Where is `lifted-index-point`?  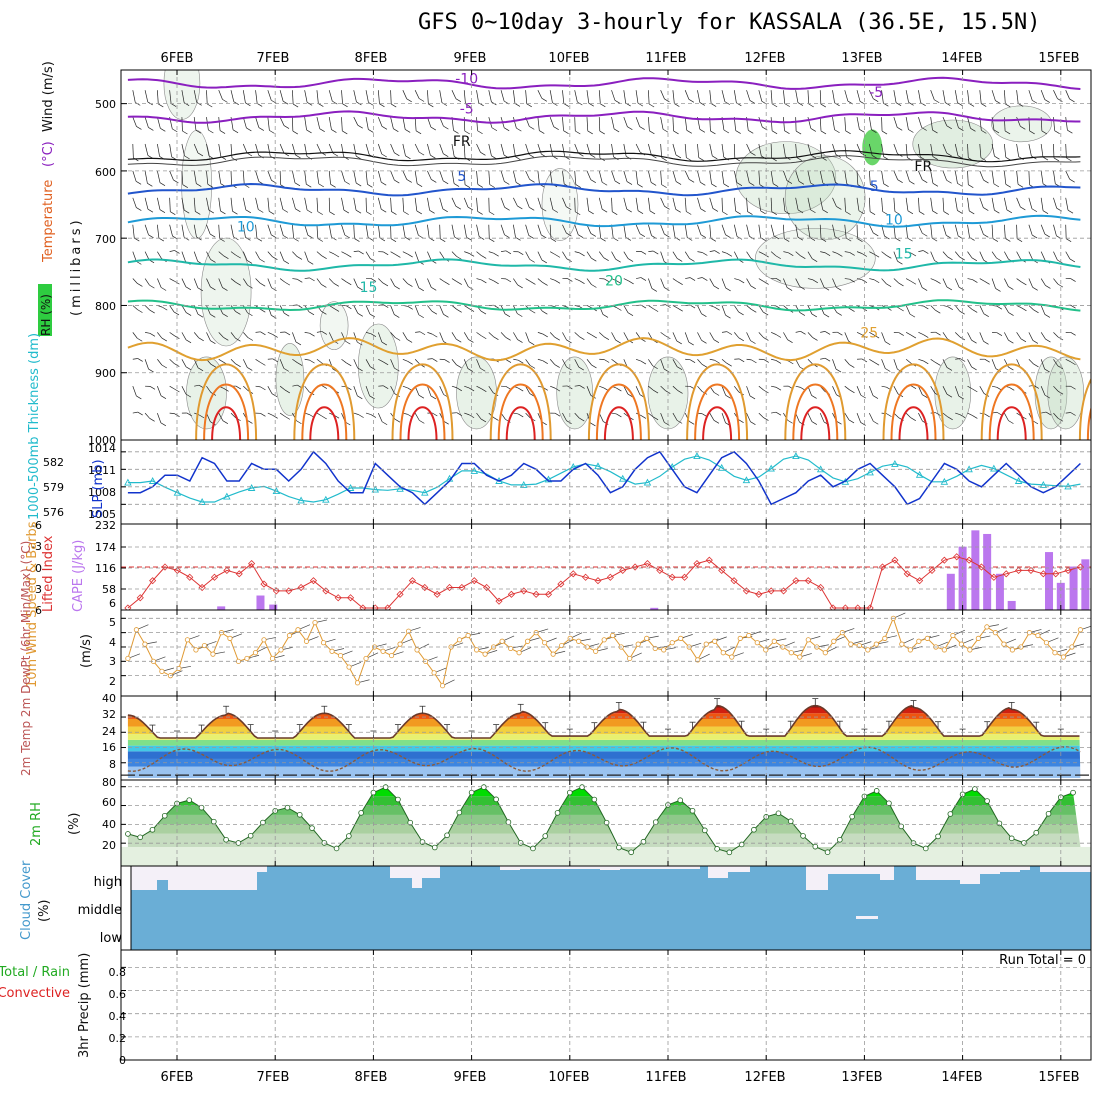 lifted-index-point is located at coordinates (264, 584).